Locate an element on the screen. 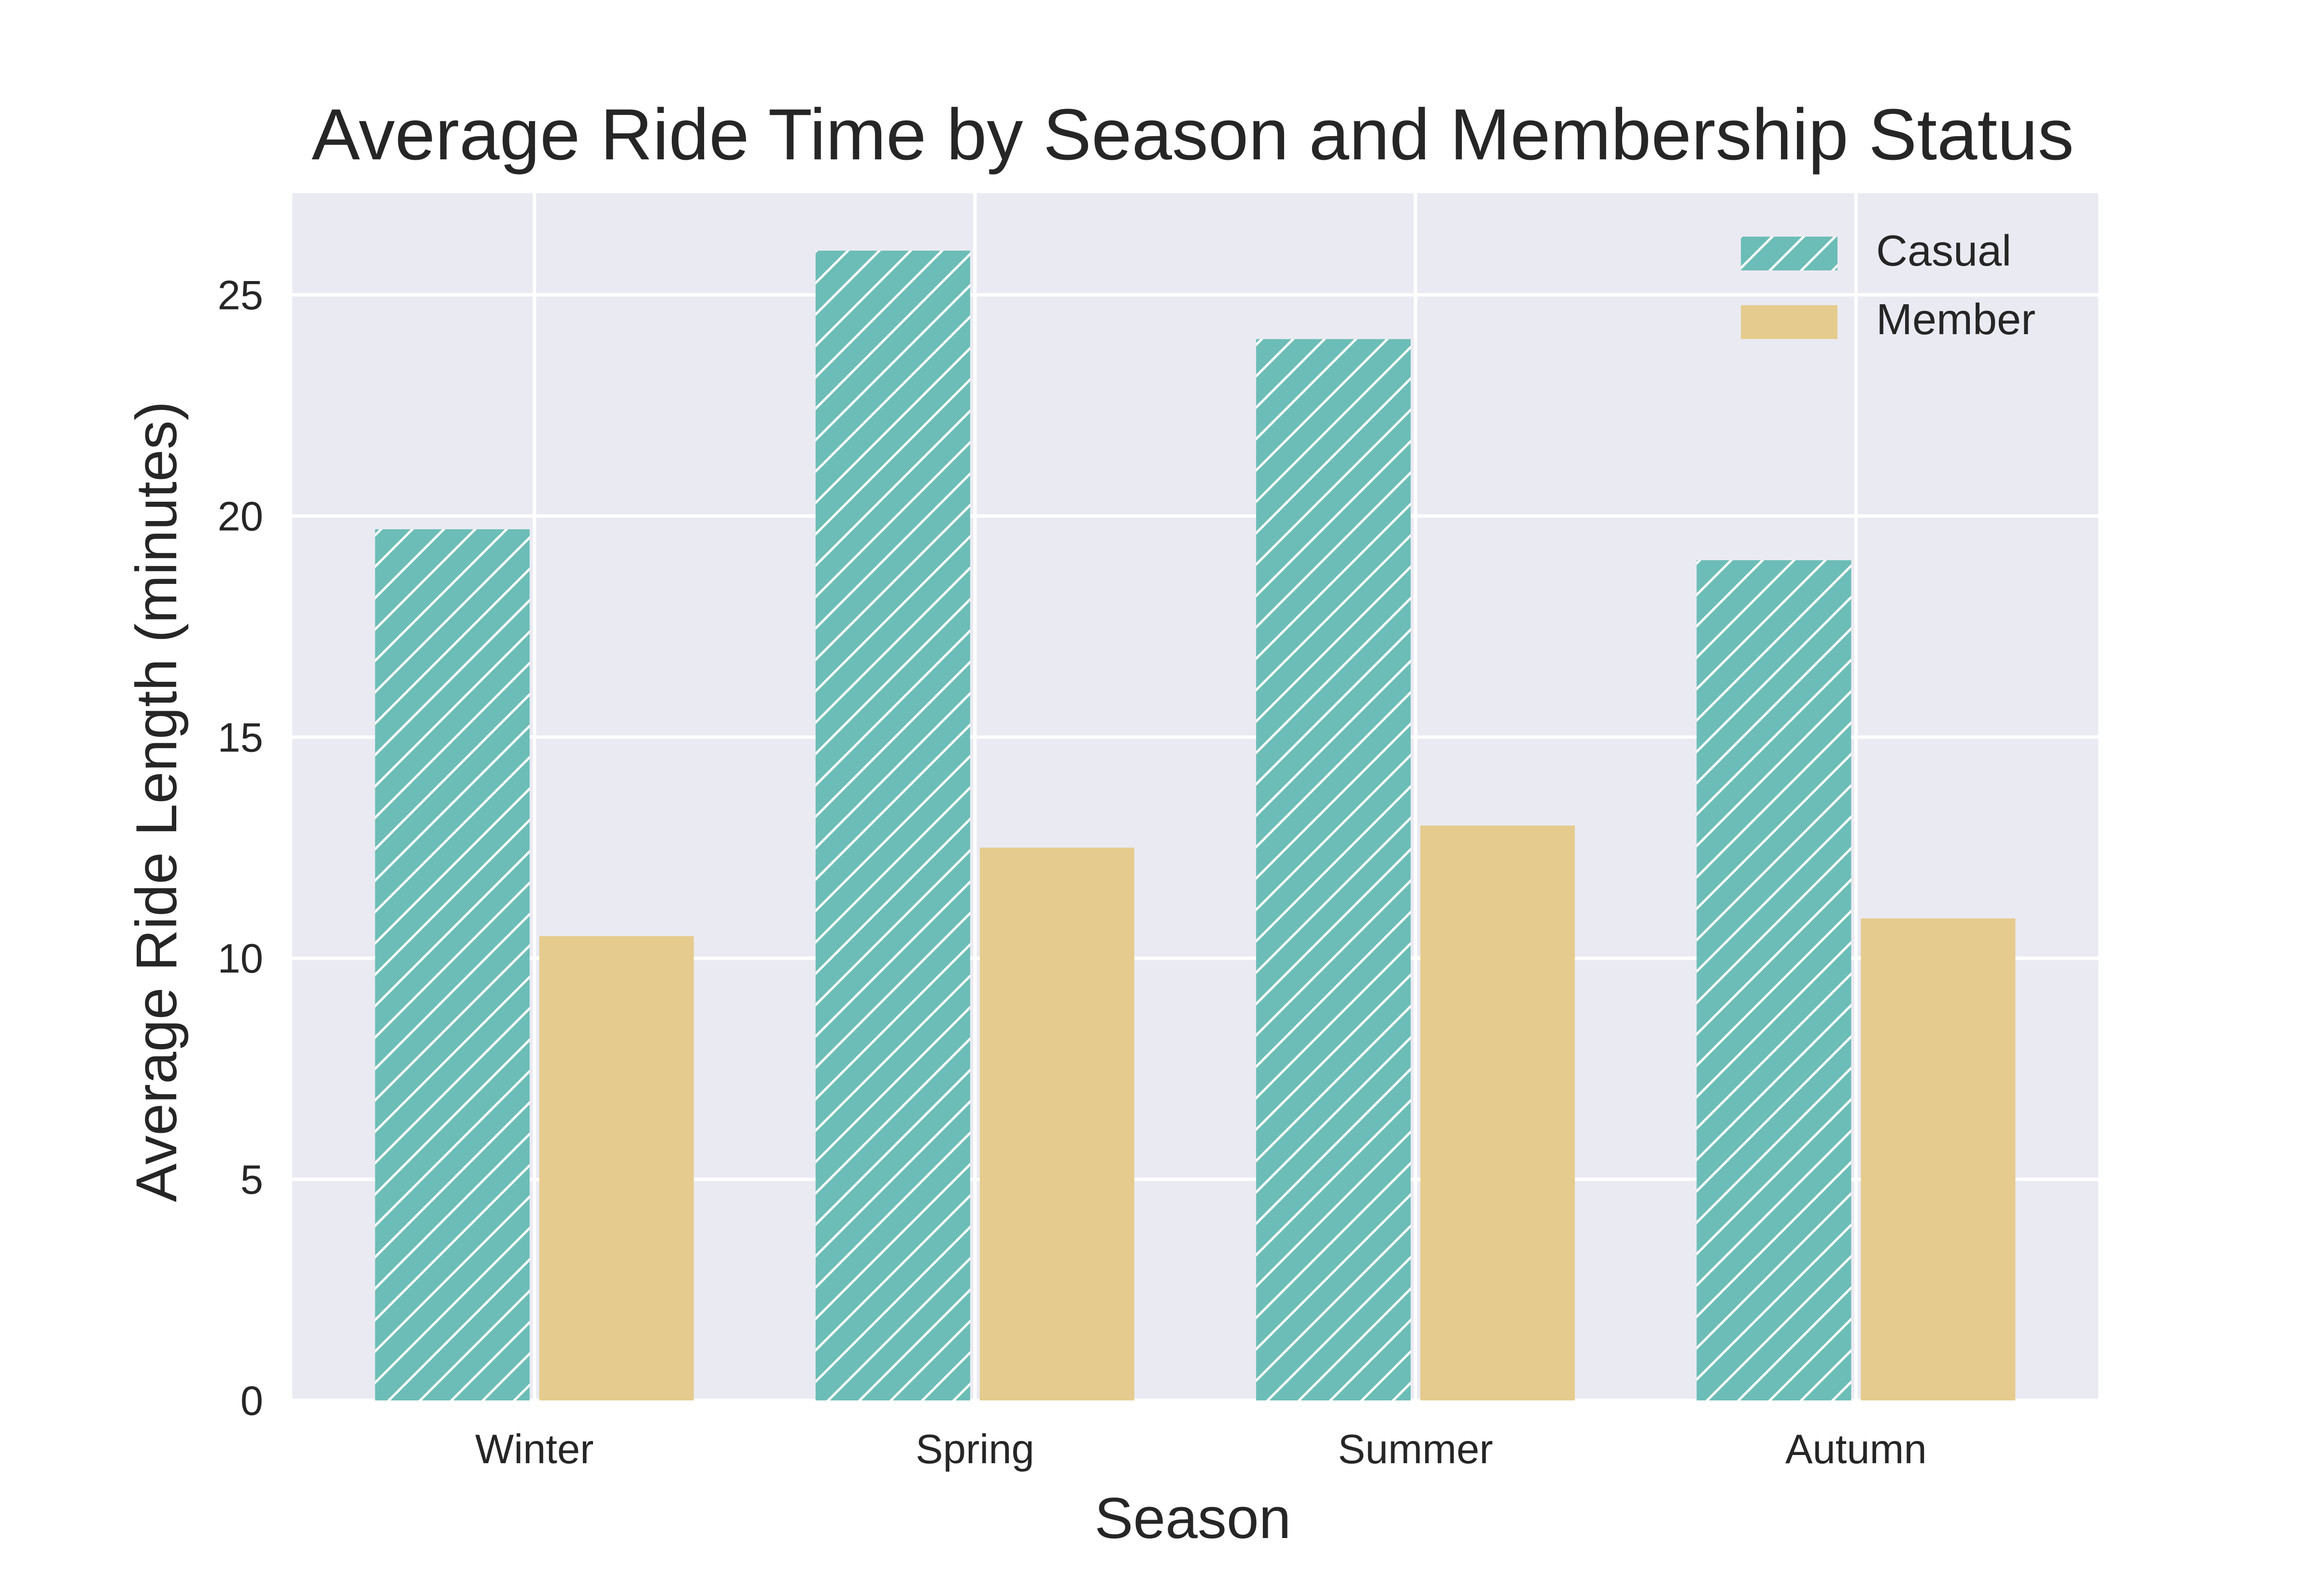 This screenshot has width=2318, height=1596. y-tick-labels: 0 5 10 15 20 25 is located at coordinates (240, 848).